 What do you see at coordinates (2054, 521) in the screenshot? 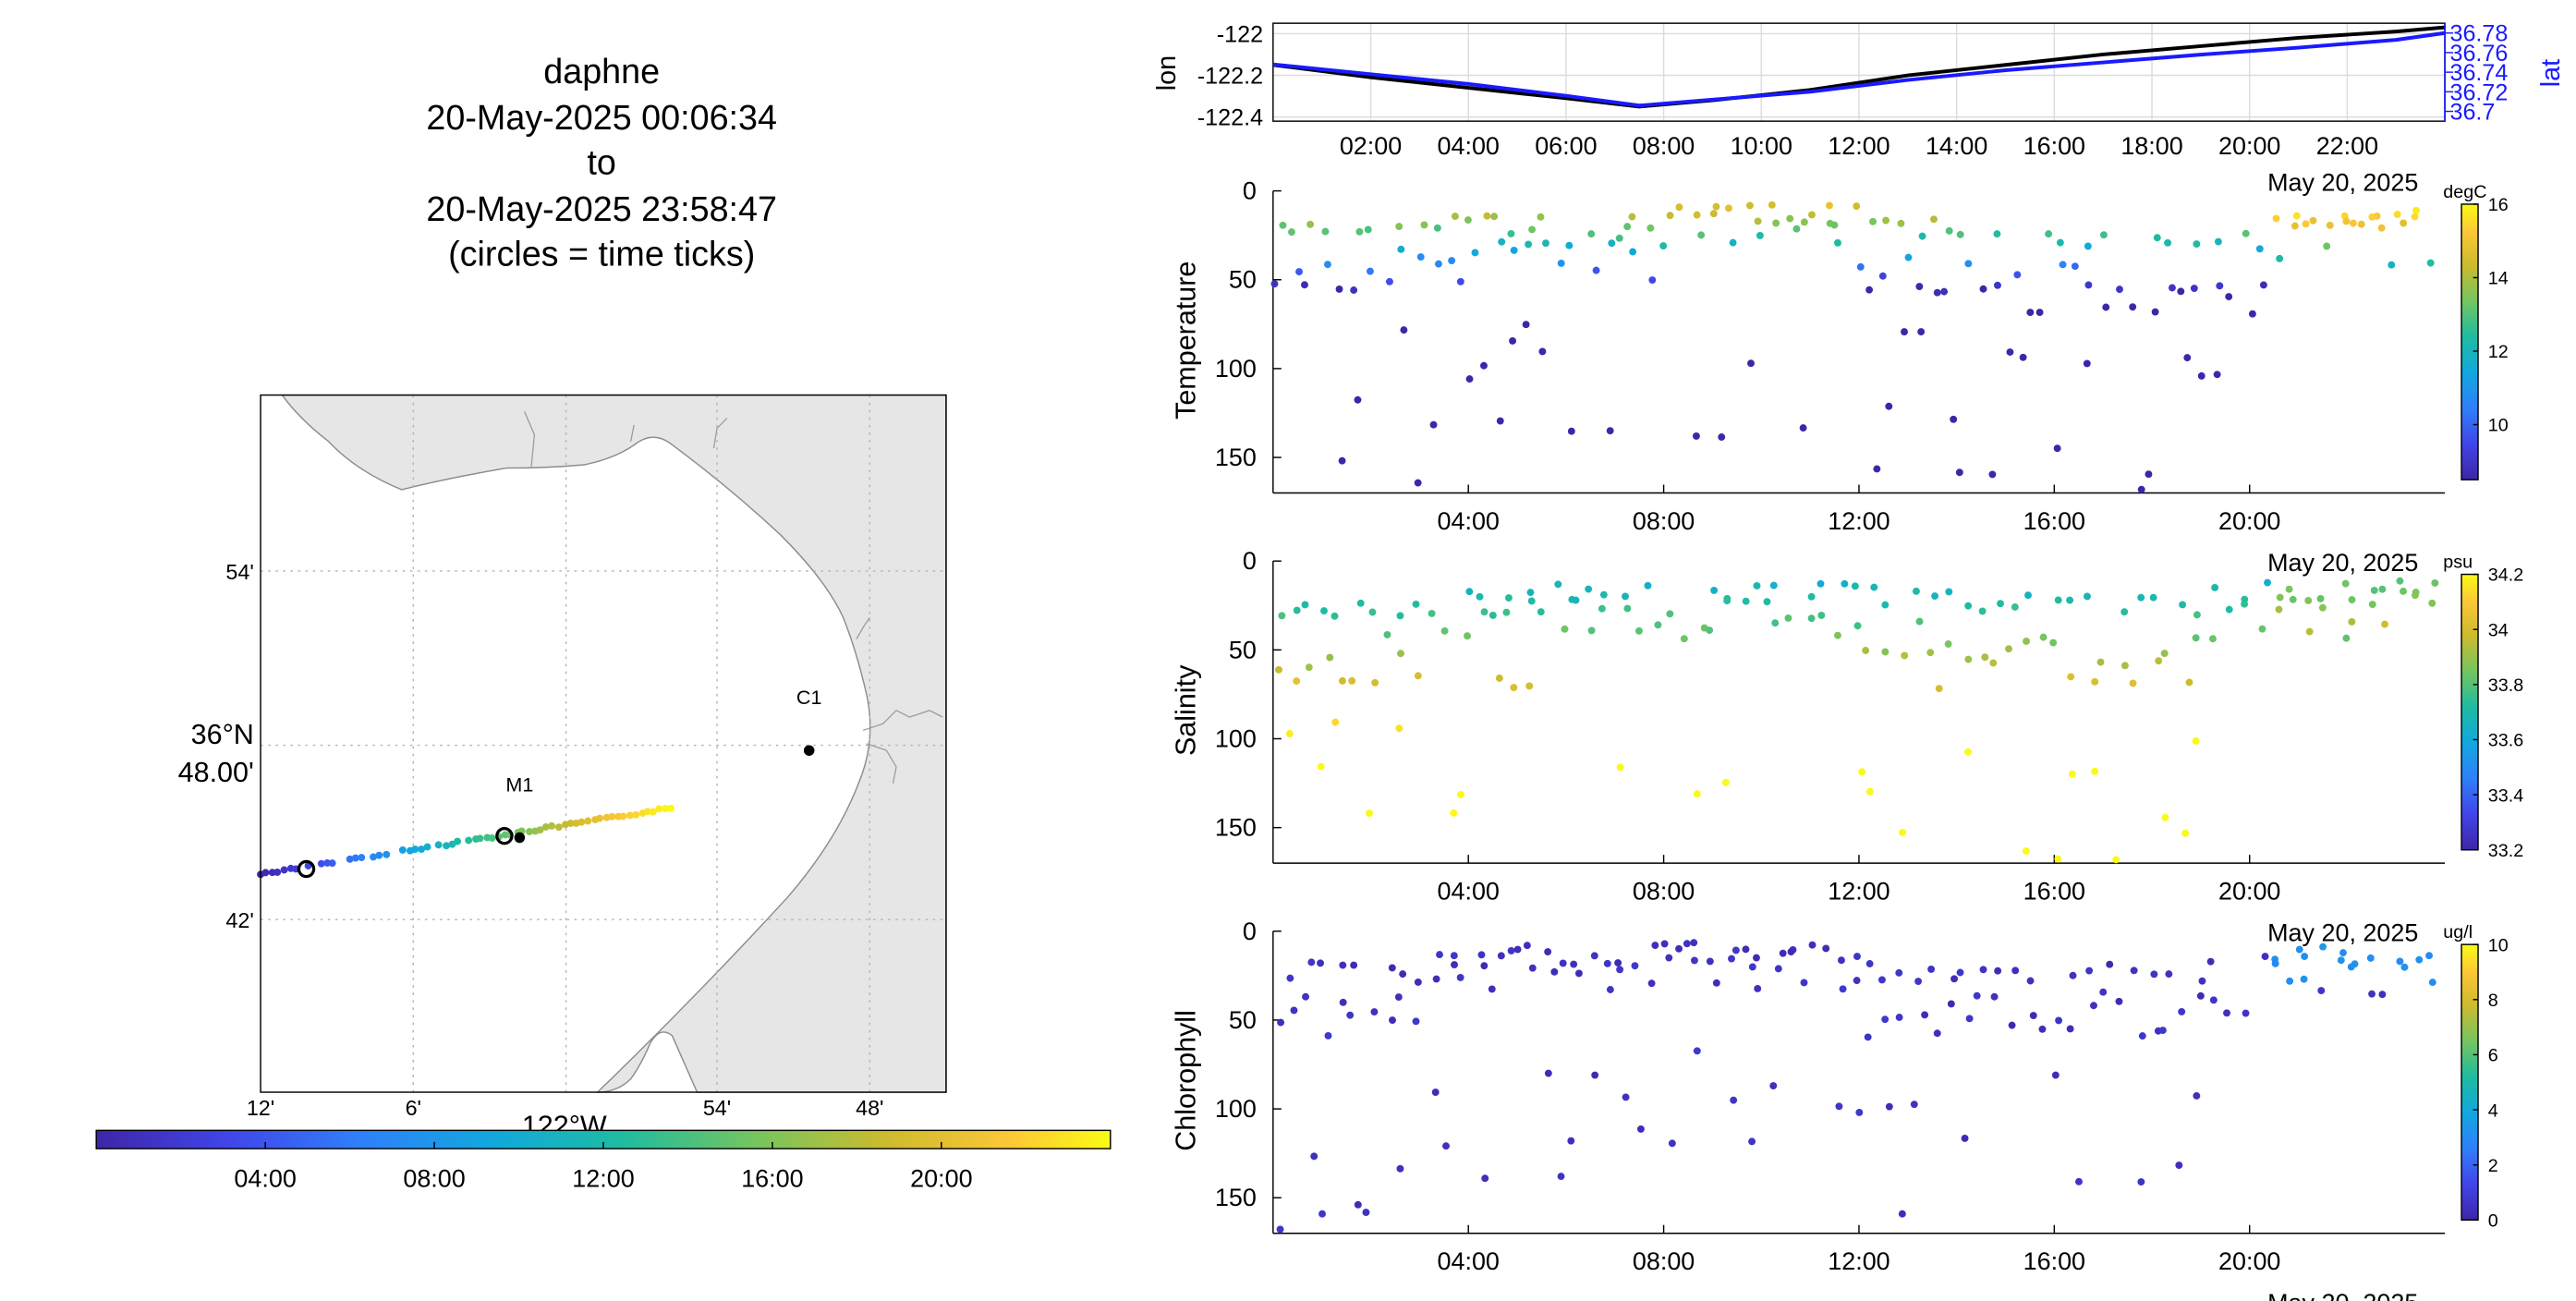
I see `temperature-x-tick-label: 16:00` at bounding box center [2054, 521].